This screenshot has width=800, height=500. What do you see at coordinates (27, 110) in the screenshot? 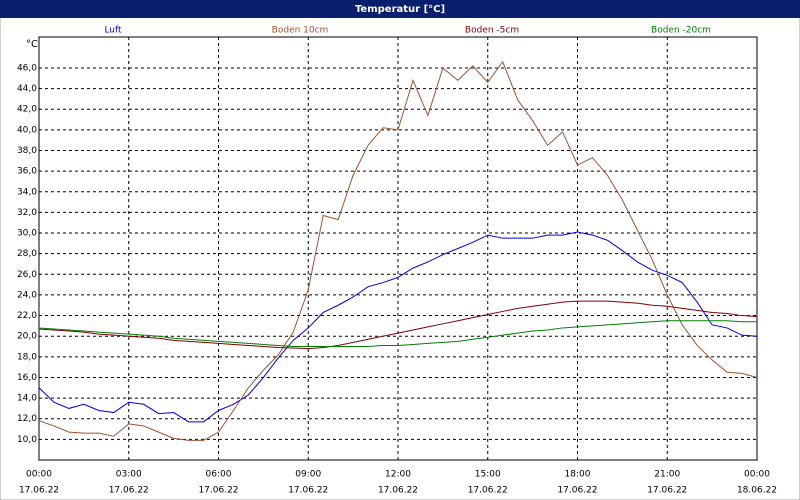
I see `y-tick-label: 42,0` at bounding box center [27, 110].